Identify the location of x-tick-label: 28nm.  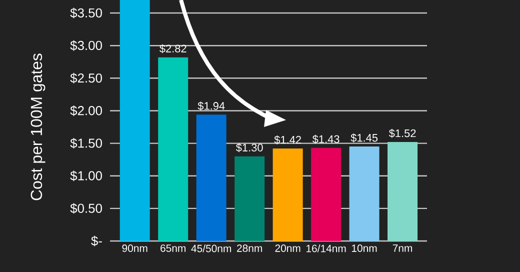
(249, 248).